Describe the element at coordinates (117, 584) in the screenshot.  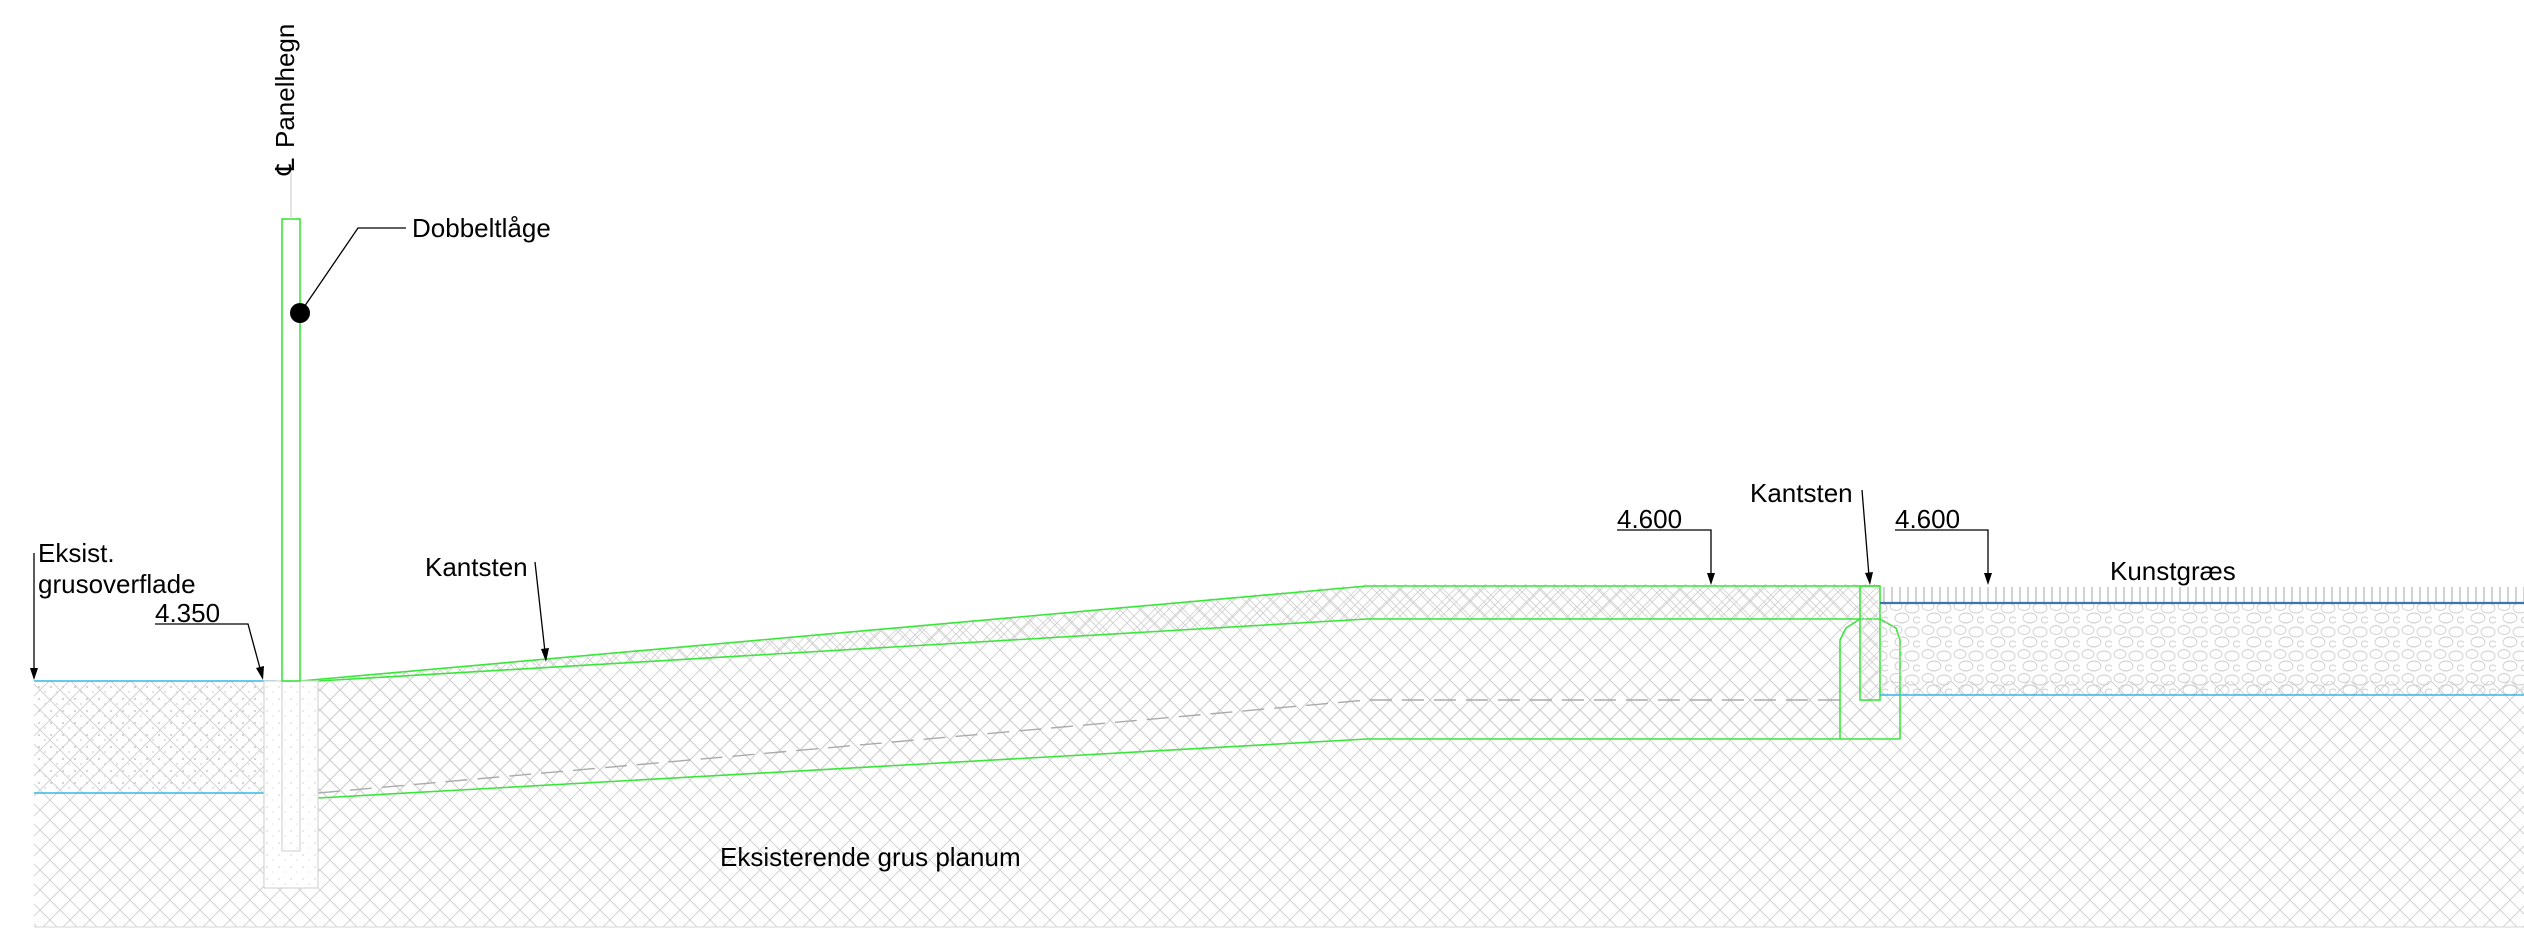
I see `eksist-label-line2: grusoverflade` at that location.